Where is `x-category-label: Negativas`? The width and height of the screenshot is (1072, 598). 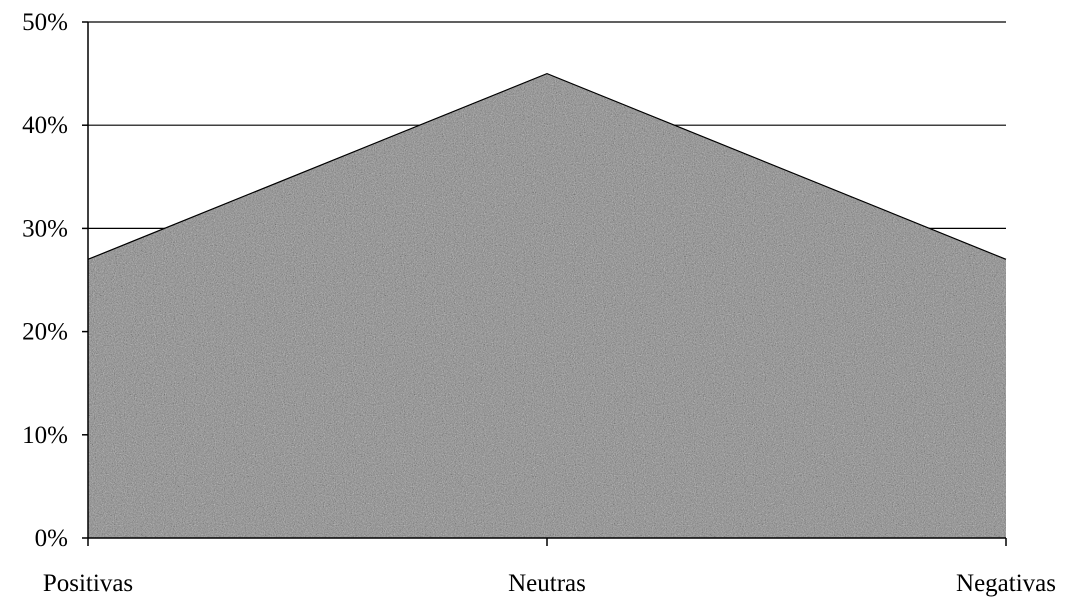 x-category-label: Negativas is located at coordinates (1006, 583).